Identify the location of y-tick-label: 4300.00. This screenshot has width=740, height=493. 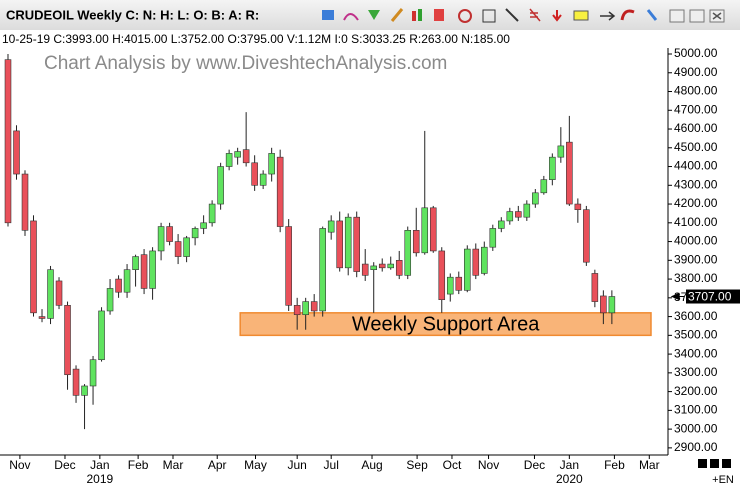
(696, 184).